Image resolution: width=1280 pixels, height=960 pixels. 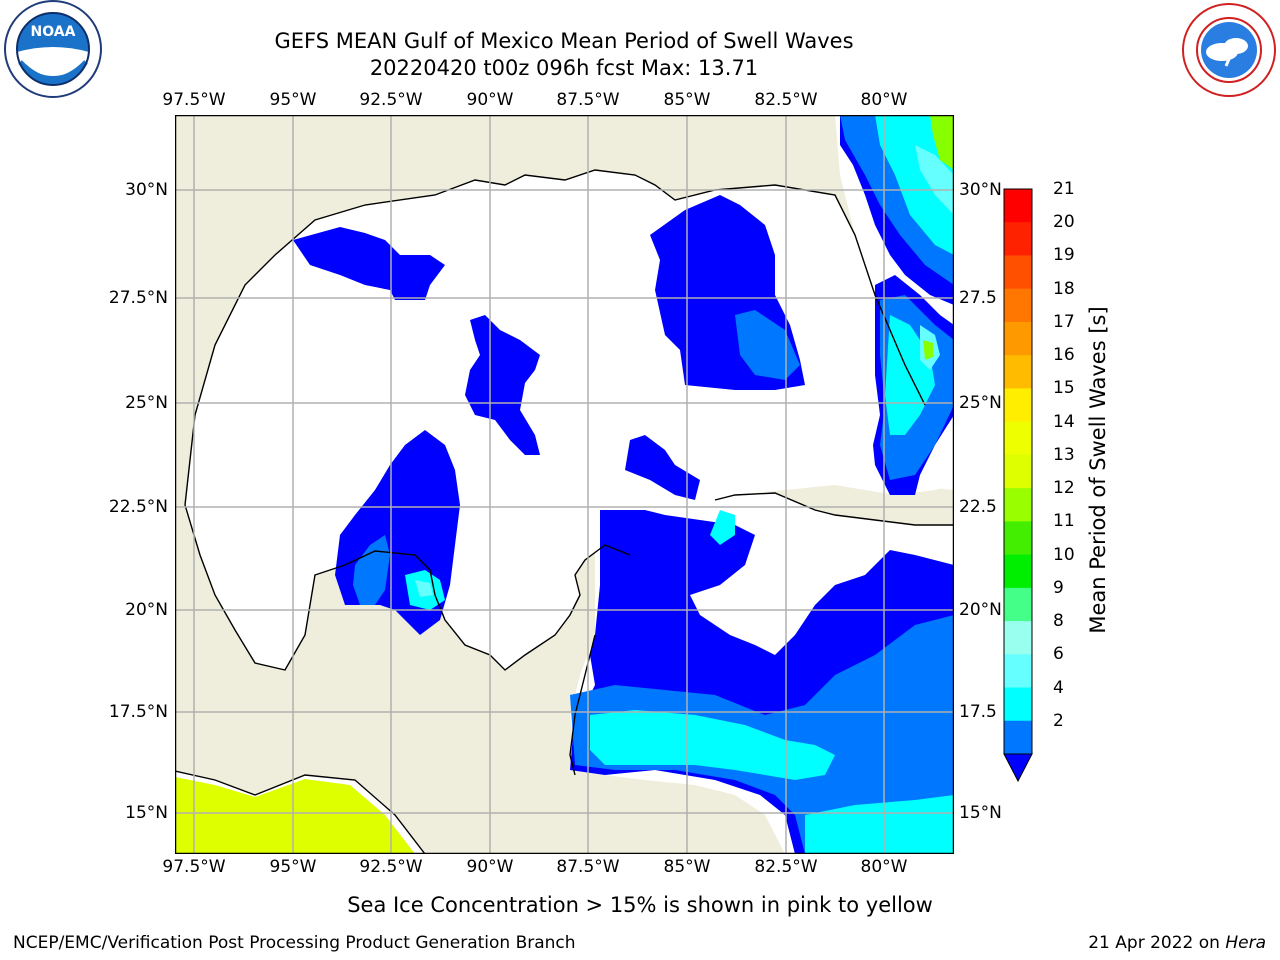 What do you see at coordinates (1018, 768) in the screenshot?
I see `colorbar-extend-arrow` at bounding box center [1018, 768].